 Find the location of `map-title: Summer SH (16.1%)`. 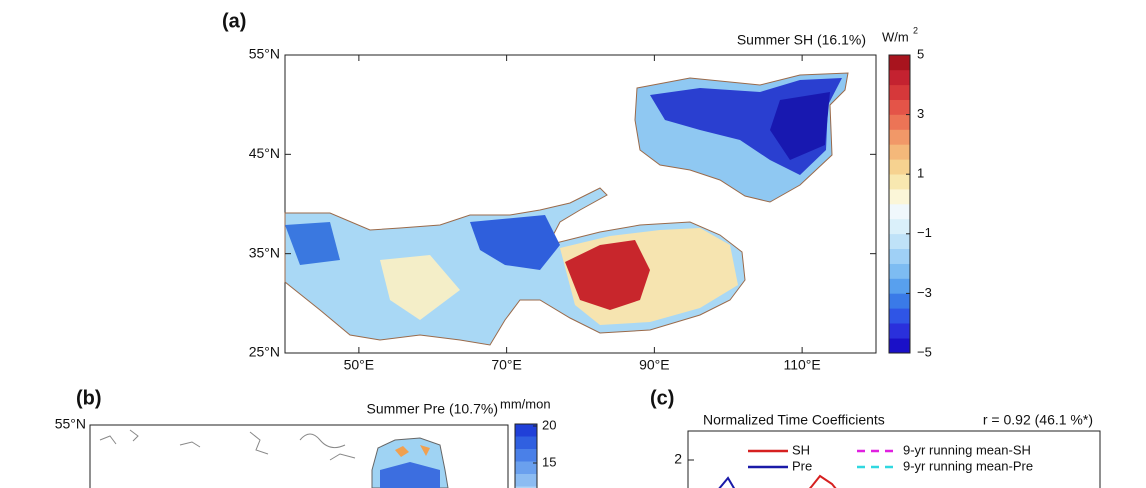

map-title: Summer SH (16.1%) is located at coordinates (801, 40).